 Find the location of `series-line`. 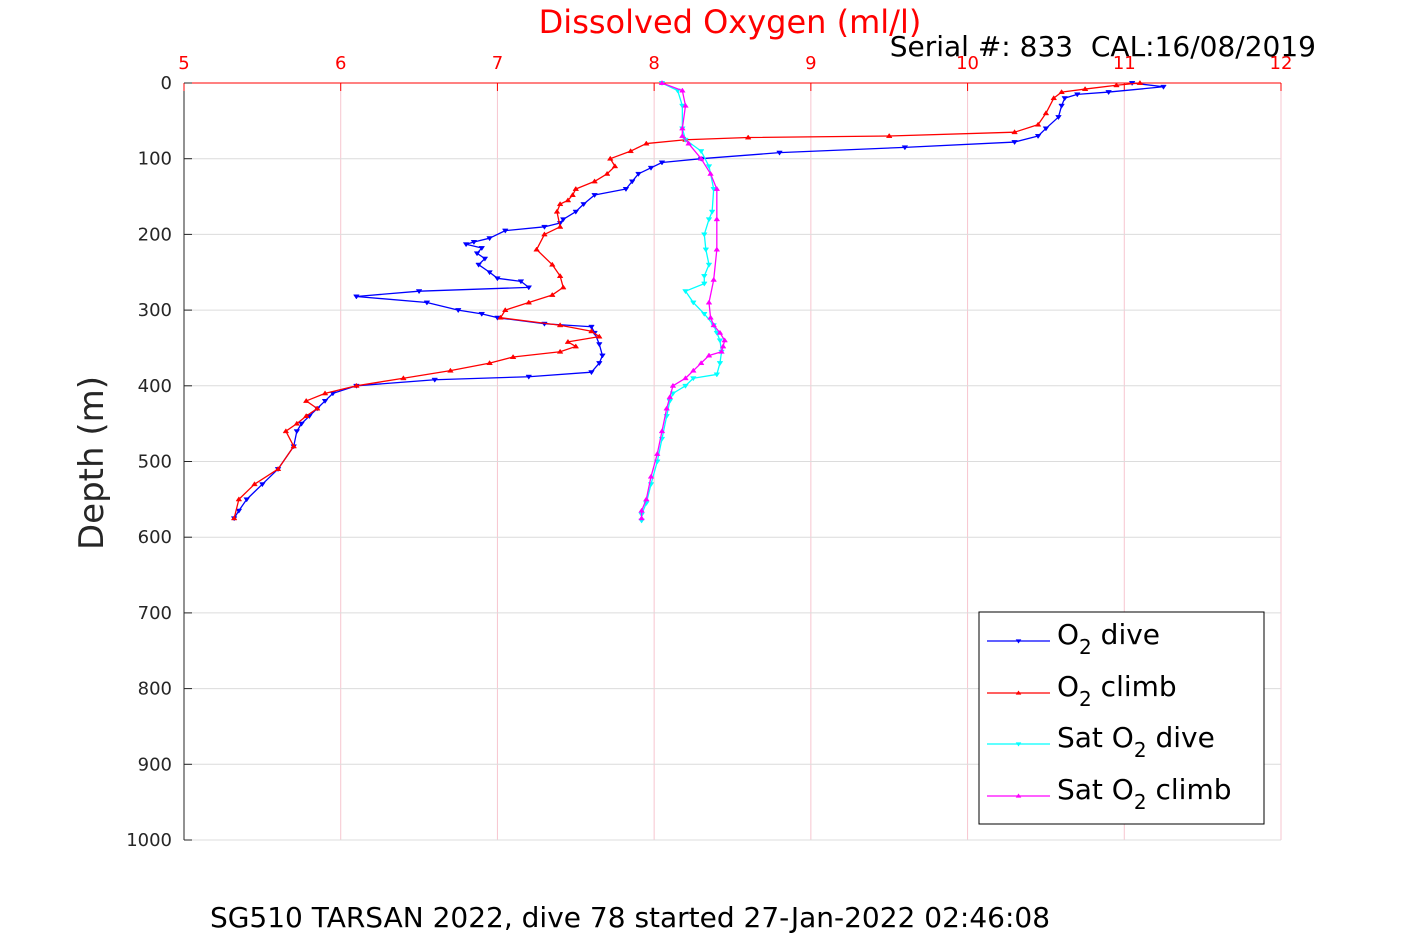

series-line is located at coordinates (683, 300).